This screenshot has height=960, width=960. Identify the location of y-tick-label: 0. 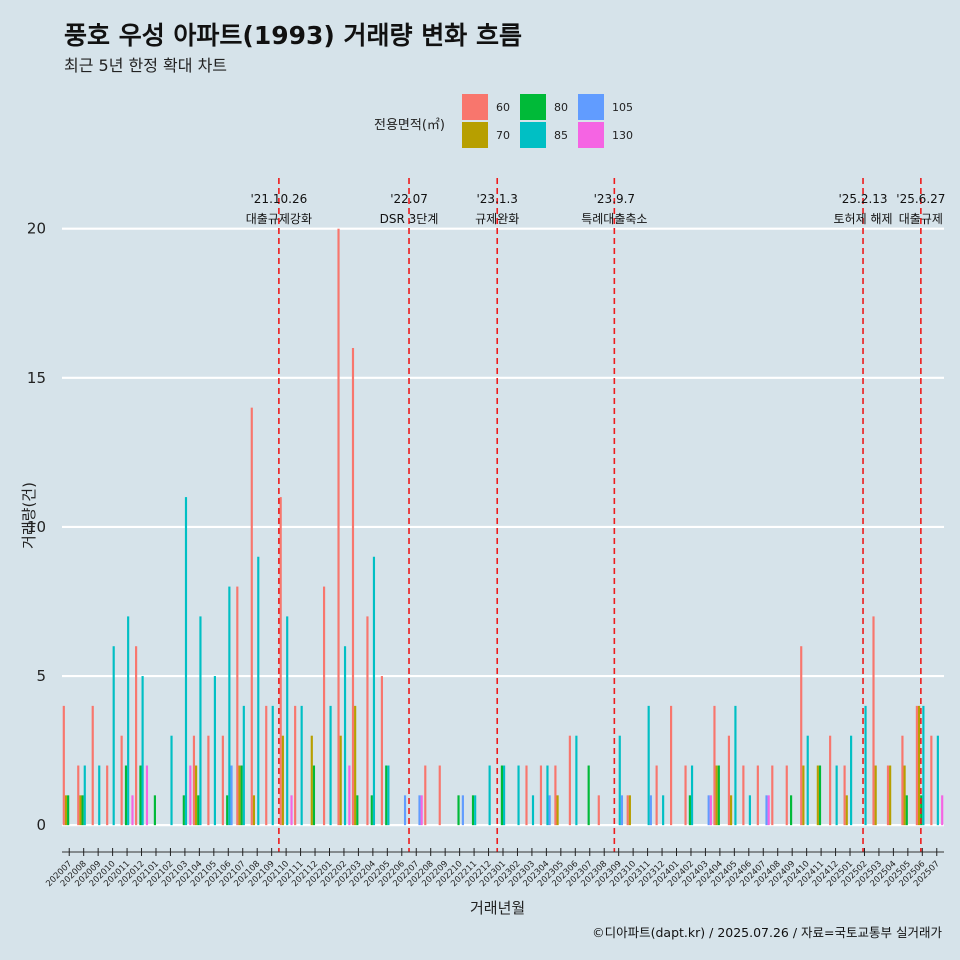
(41, 825).